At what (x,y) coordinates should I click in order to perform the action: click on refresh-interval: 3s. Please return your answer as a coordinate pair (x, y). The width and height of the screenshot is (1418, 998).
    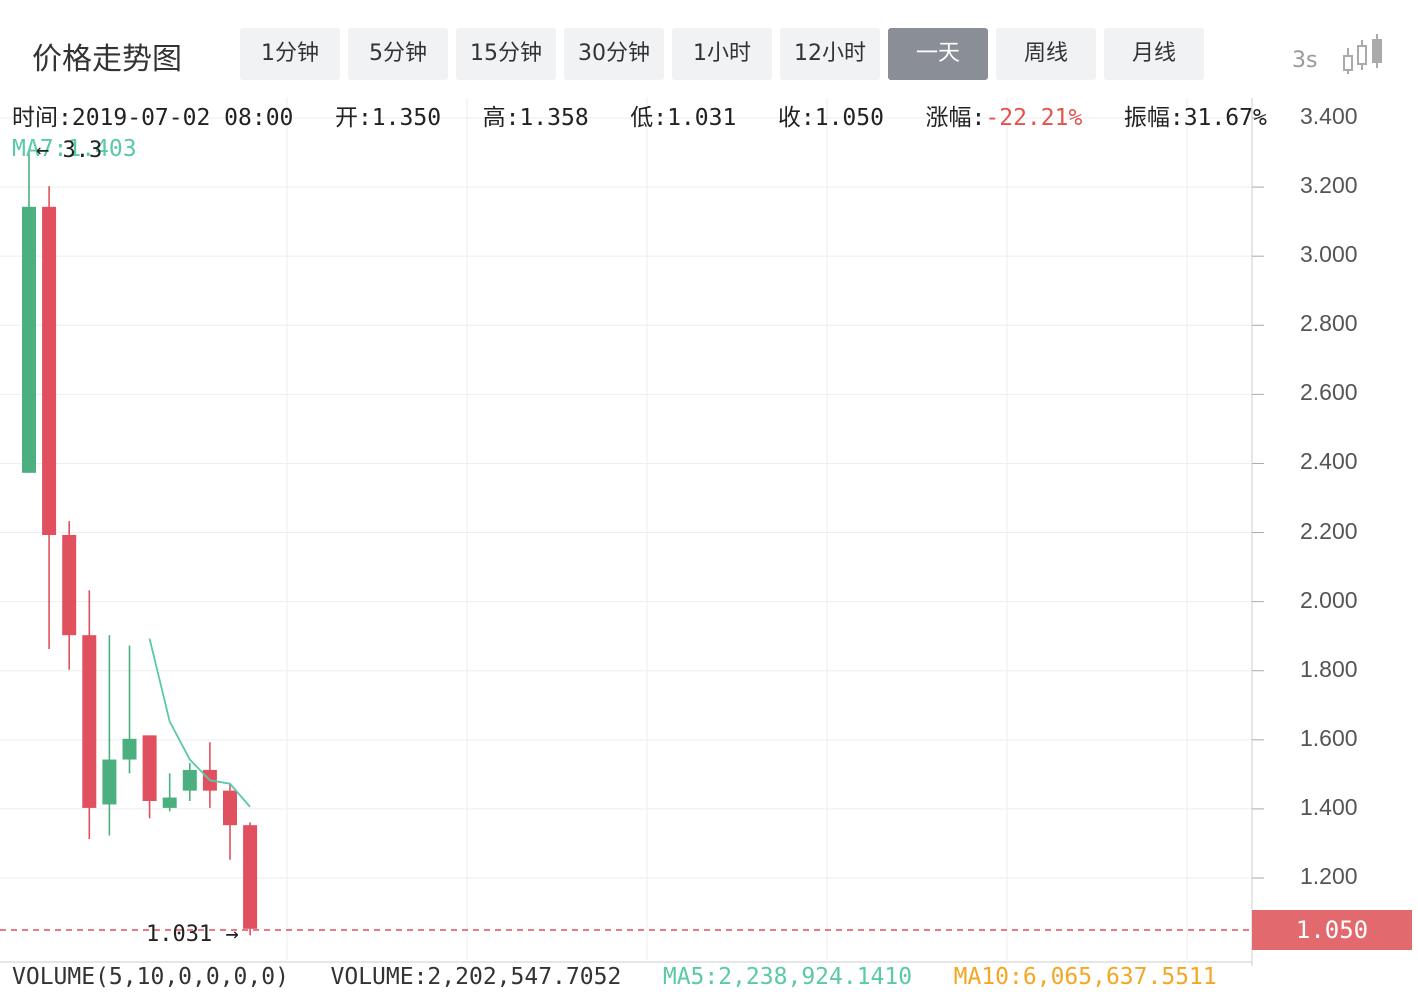
    Looking at the image, I should click on (1305, 60).